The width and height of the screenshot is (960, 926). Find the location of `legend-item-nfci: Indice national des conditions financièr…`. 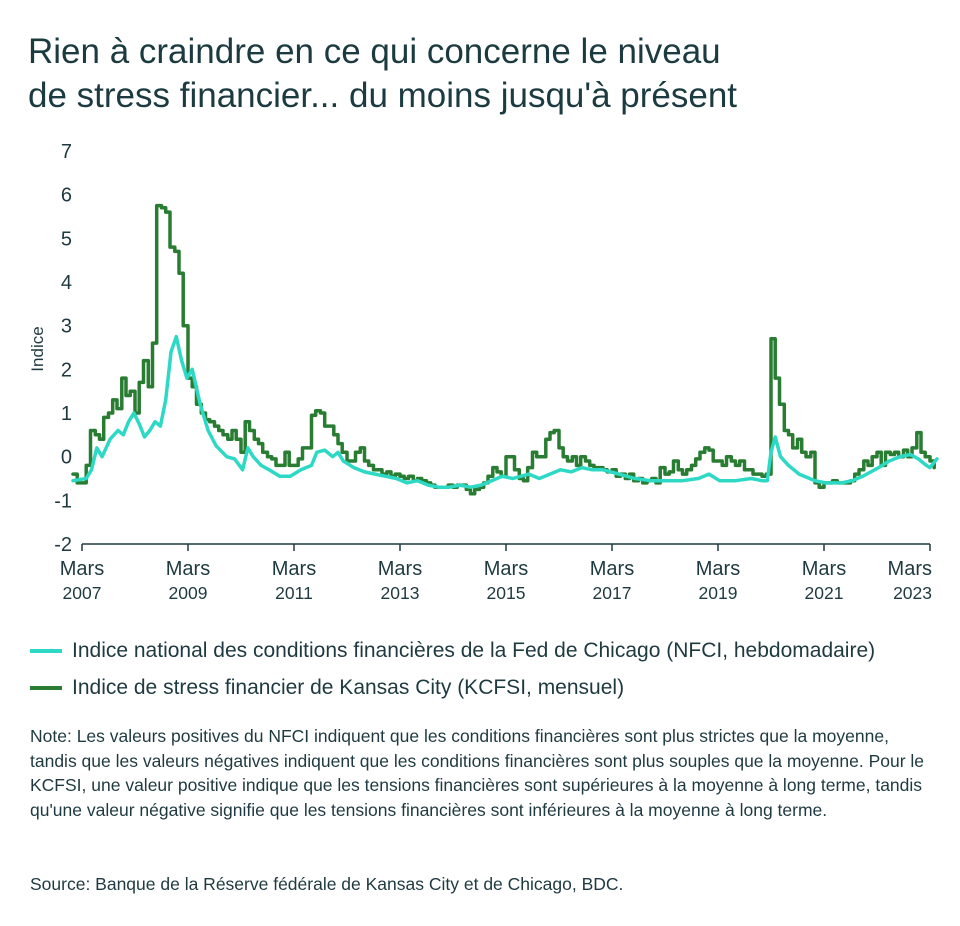

legend-item-nfci: Indice national des conditions financièr… is located at coordinates (452, 650).